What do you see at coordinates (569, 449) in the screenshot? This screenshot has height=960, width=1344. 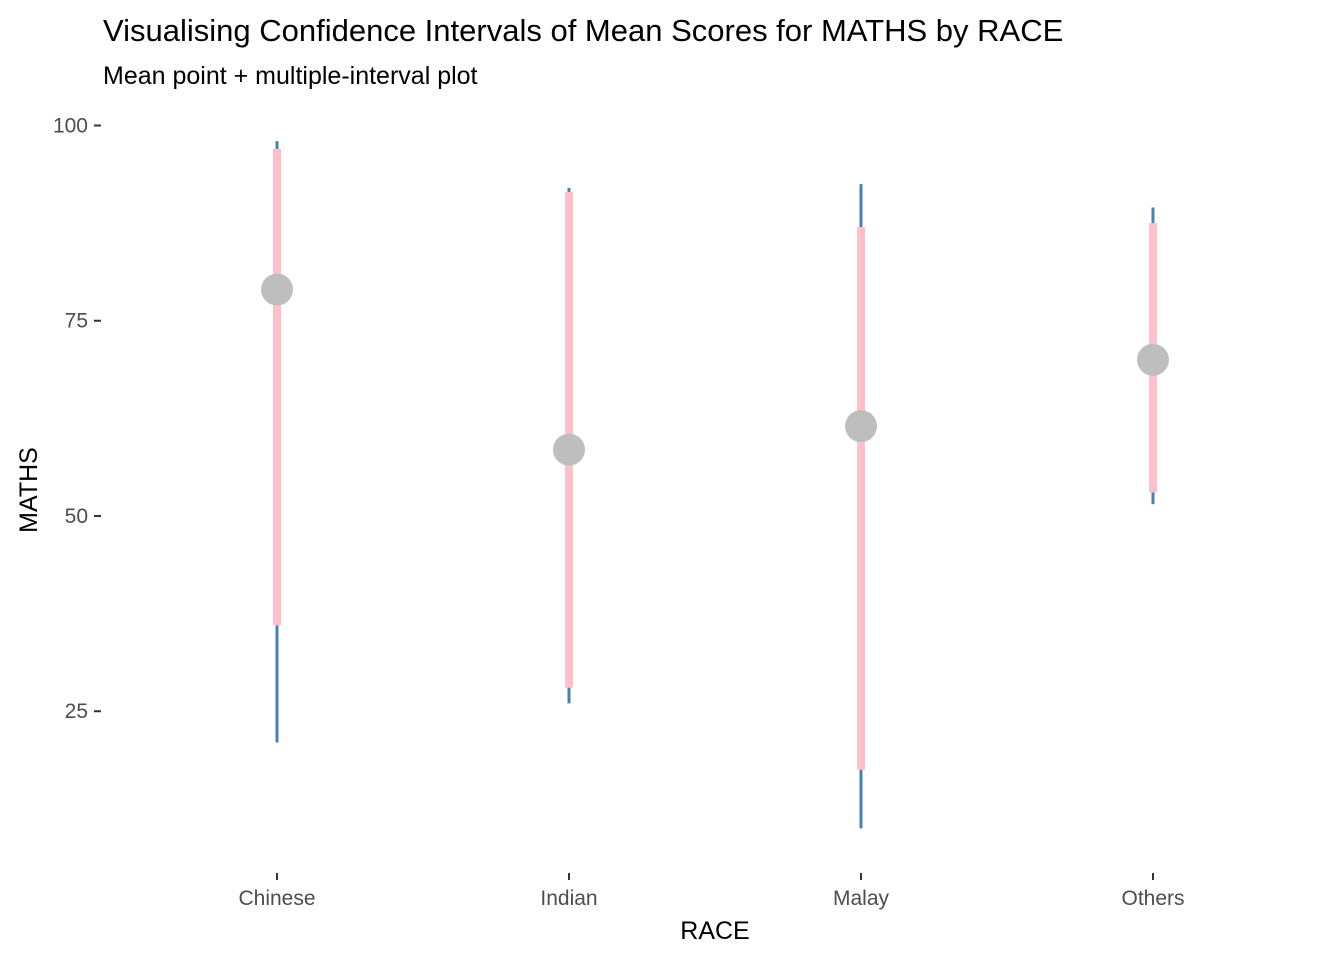 I see `mean-point-indian` at bounding box center [569, 449].